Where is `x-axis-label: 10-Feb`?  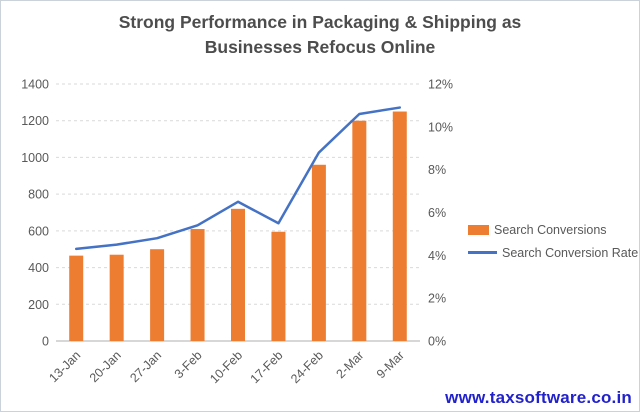
x-axis-label: 10-Feb is located at coordinates (226, 367).